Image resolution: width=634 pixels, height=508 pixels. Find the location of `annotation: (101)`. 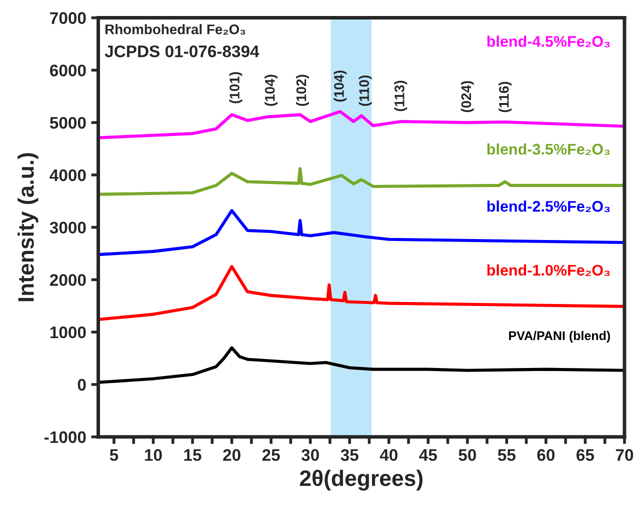

annotation: (101) is located at coordinates (235, 88).